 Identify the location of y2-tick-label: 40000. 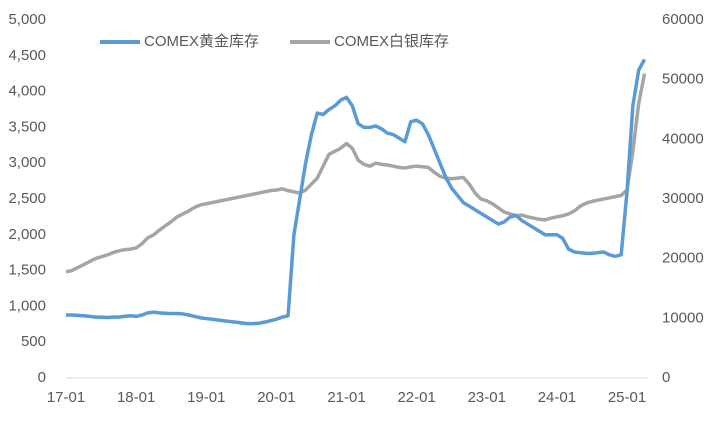
(683, 138).